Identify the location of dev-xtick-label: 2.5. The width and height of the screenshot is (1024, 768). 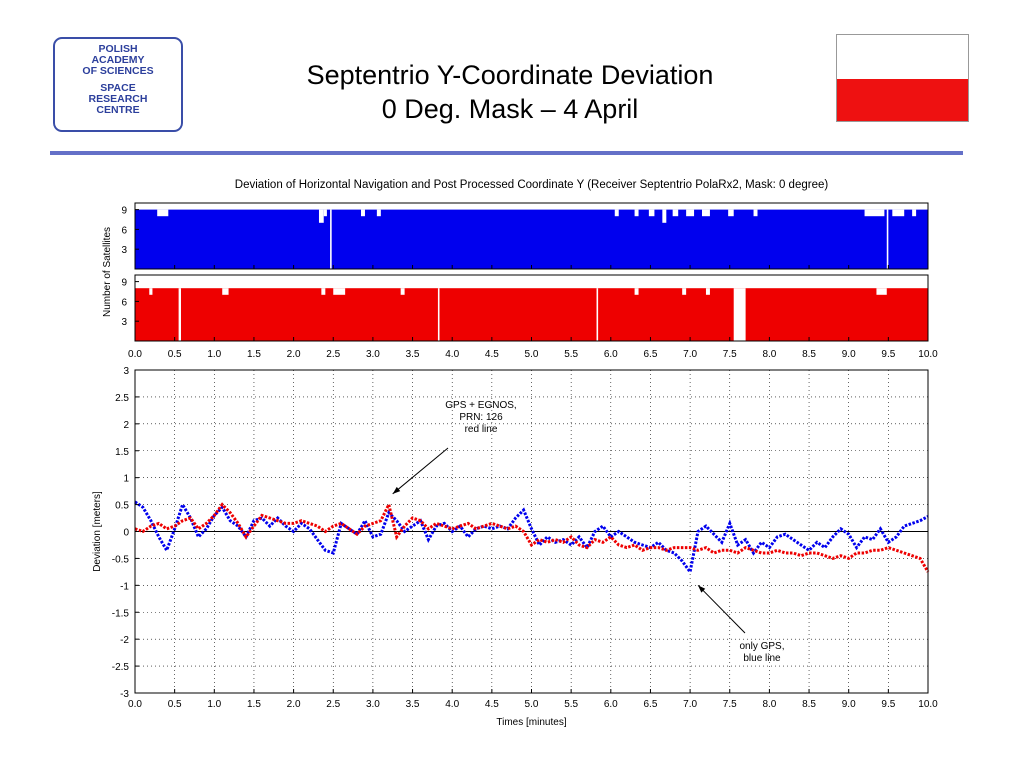
(333, 704).